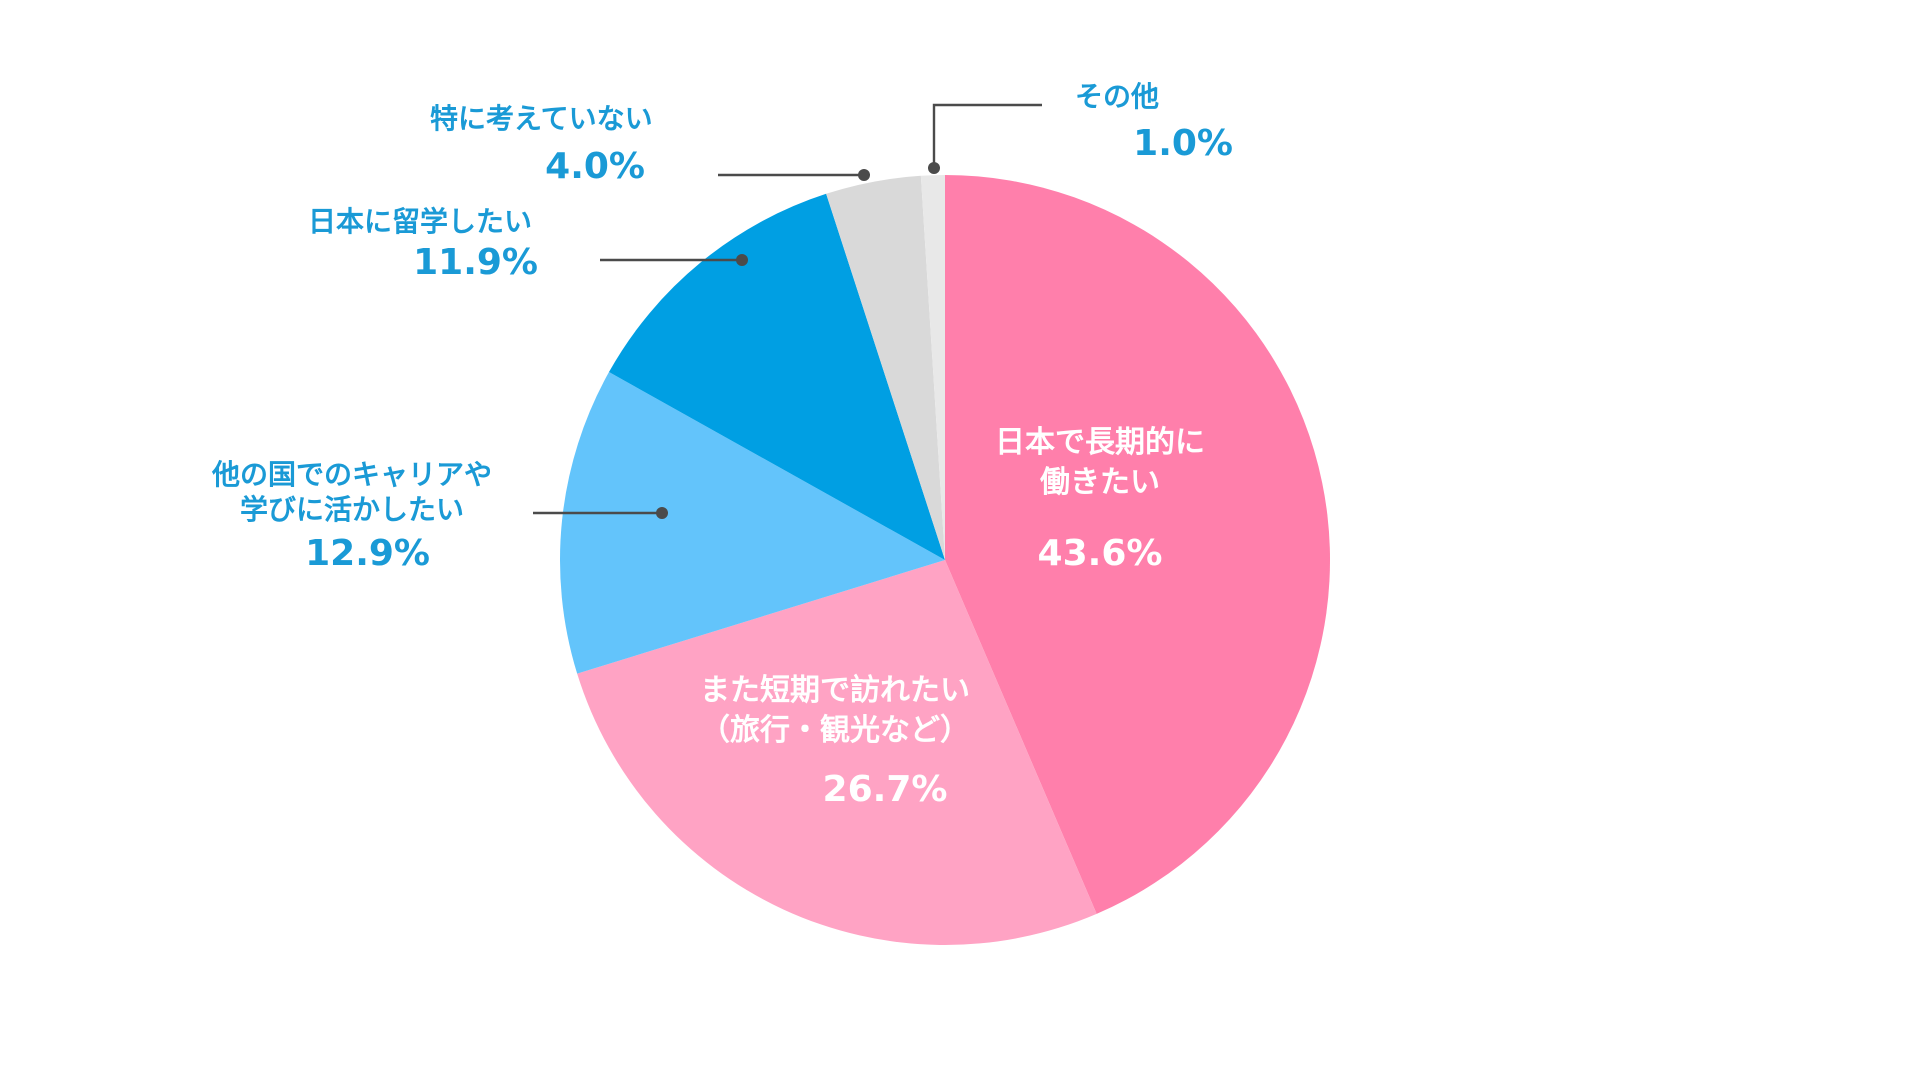 This screenshot has width=1920, height=1080. I want to click on slice-value-label-3: 11.9%, so click(475, 262).